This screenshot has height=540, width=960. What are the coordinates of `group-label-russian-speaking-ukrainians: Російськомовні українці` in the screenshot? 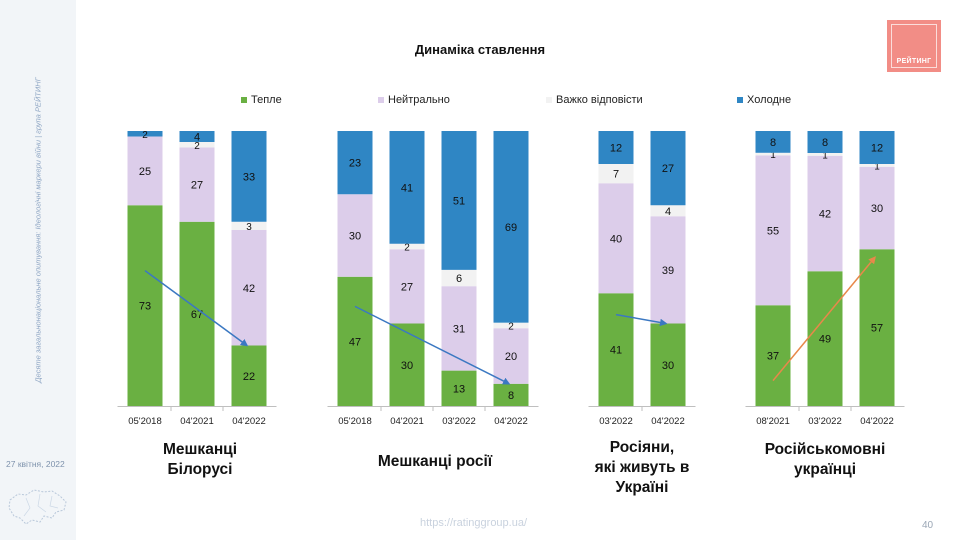 It's located at (825, 459).